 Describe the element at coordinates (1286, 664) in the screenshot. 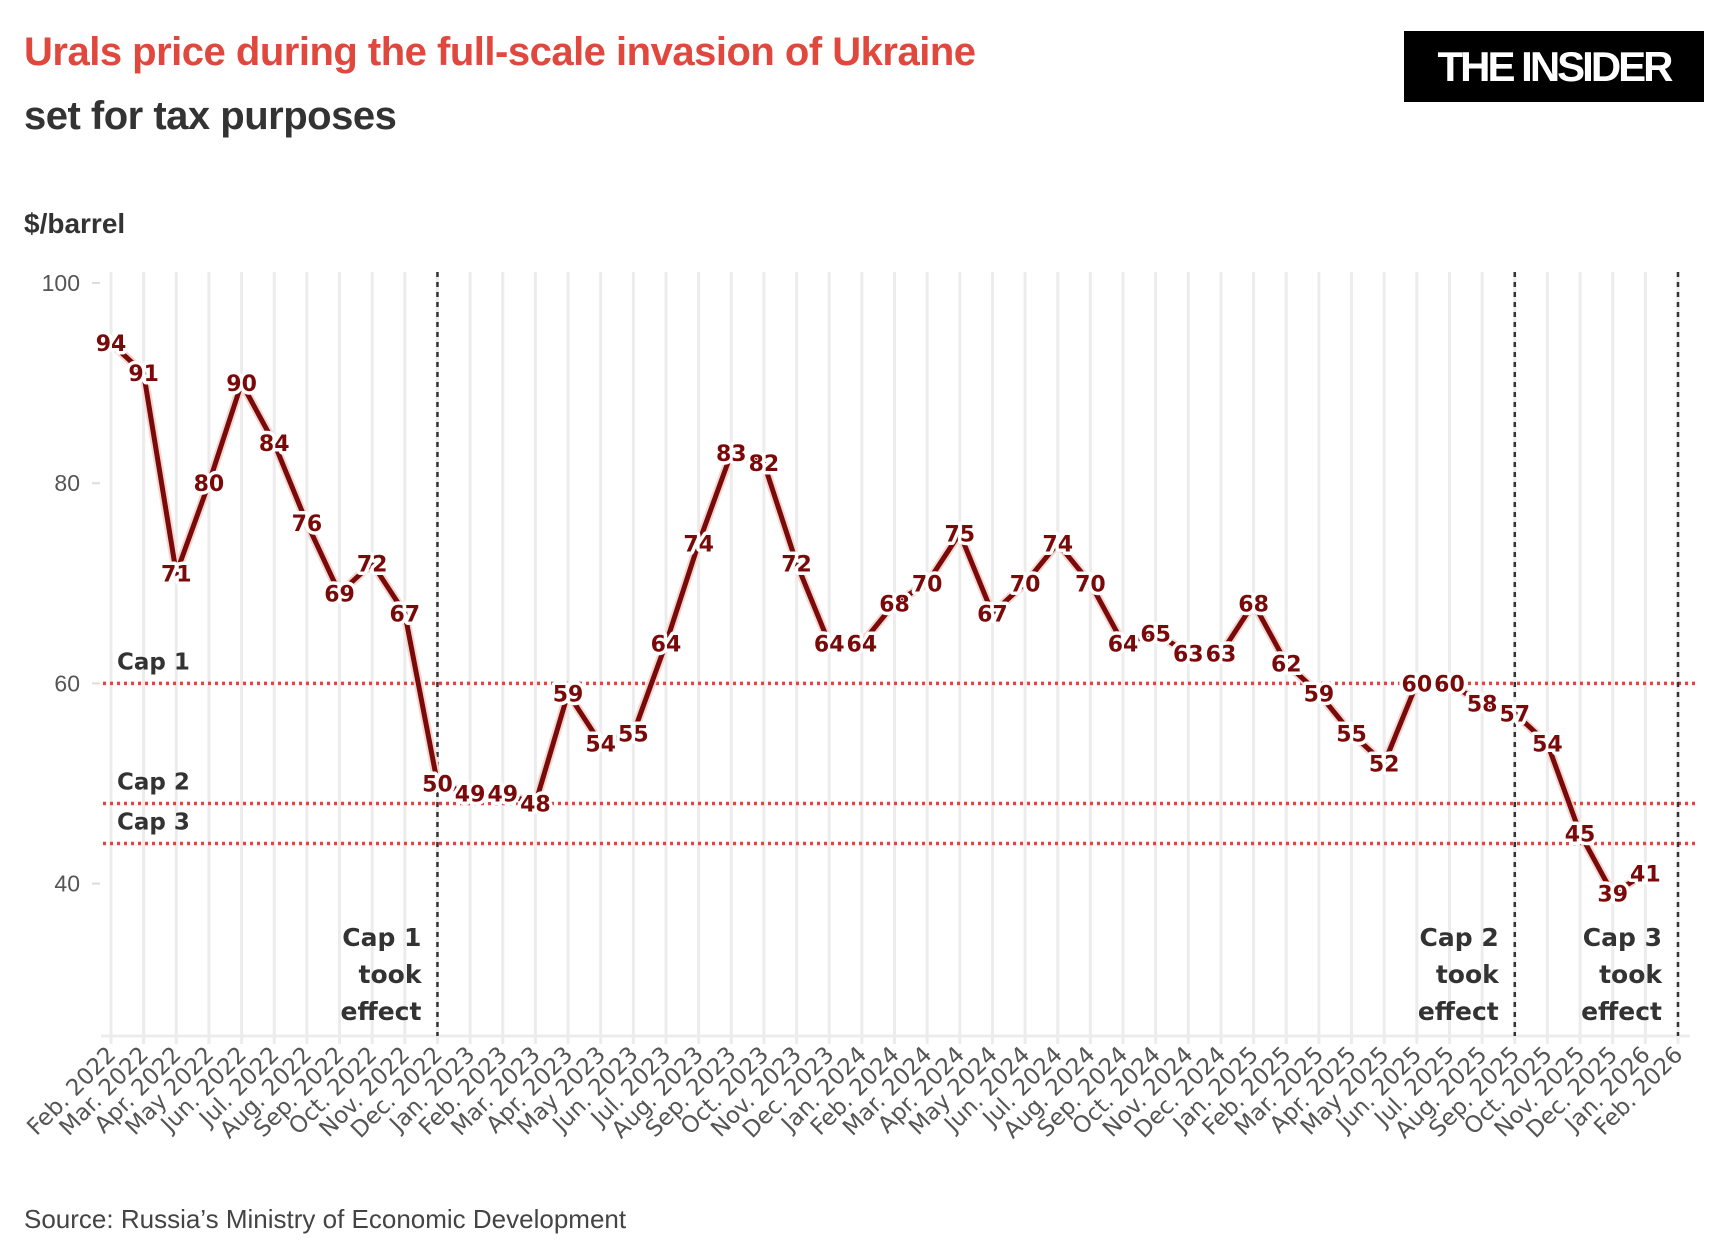

I see `data-label: 62` at that location.